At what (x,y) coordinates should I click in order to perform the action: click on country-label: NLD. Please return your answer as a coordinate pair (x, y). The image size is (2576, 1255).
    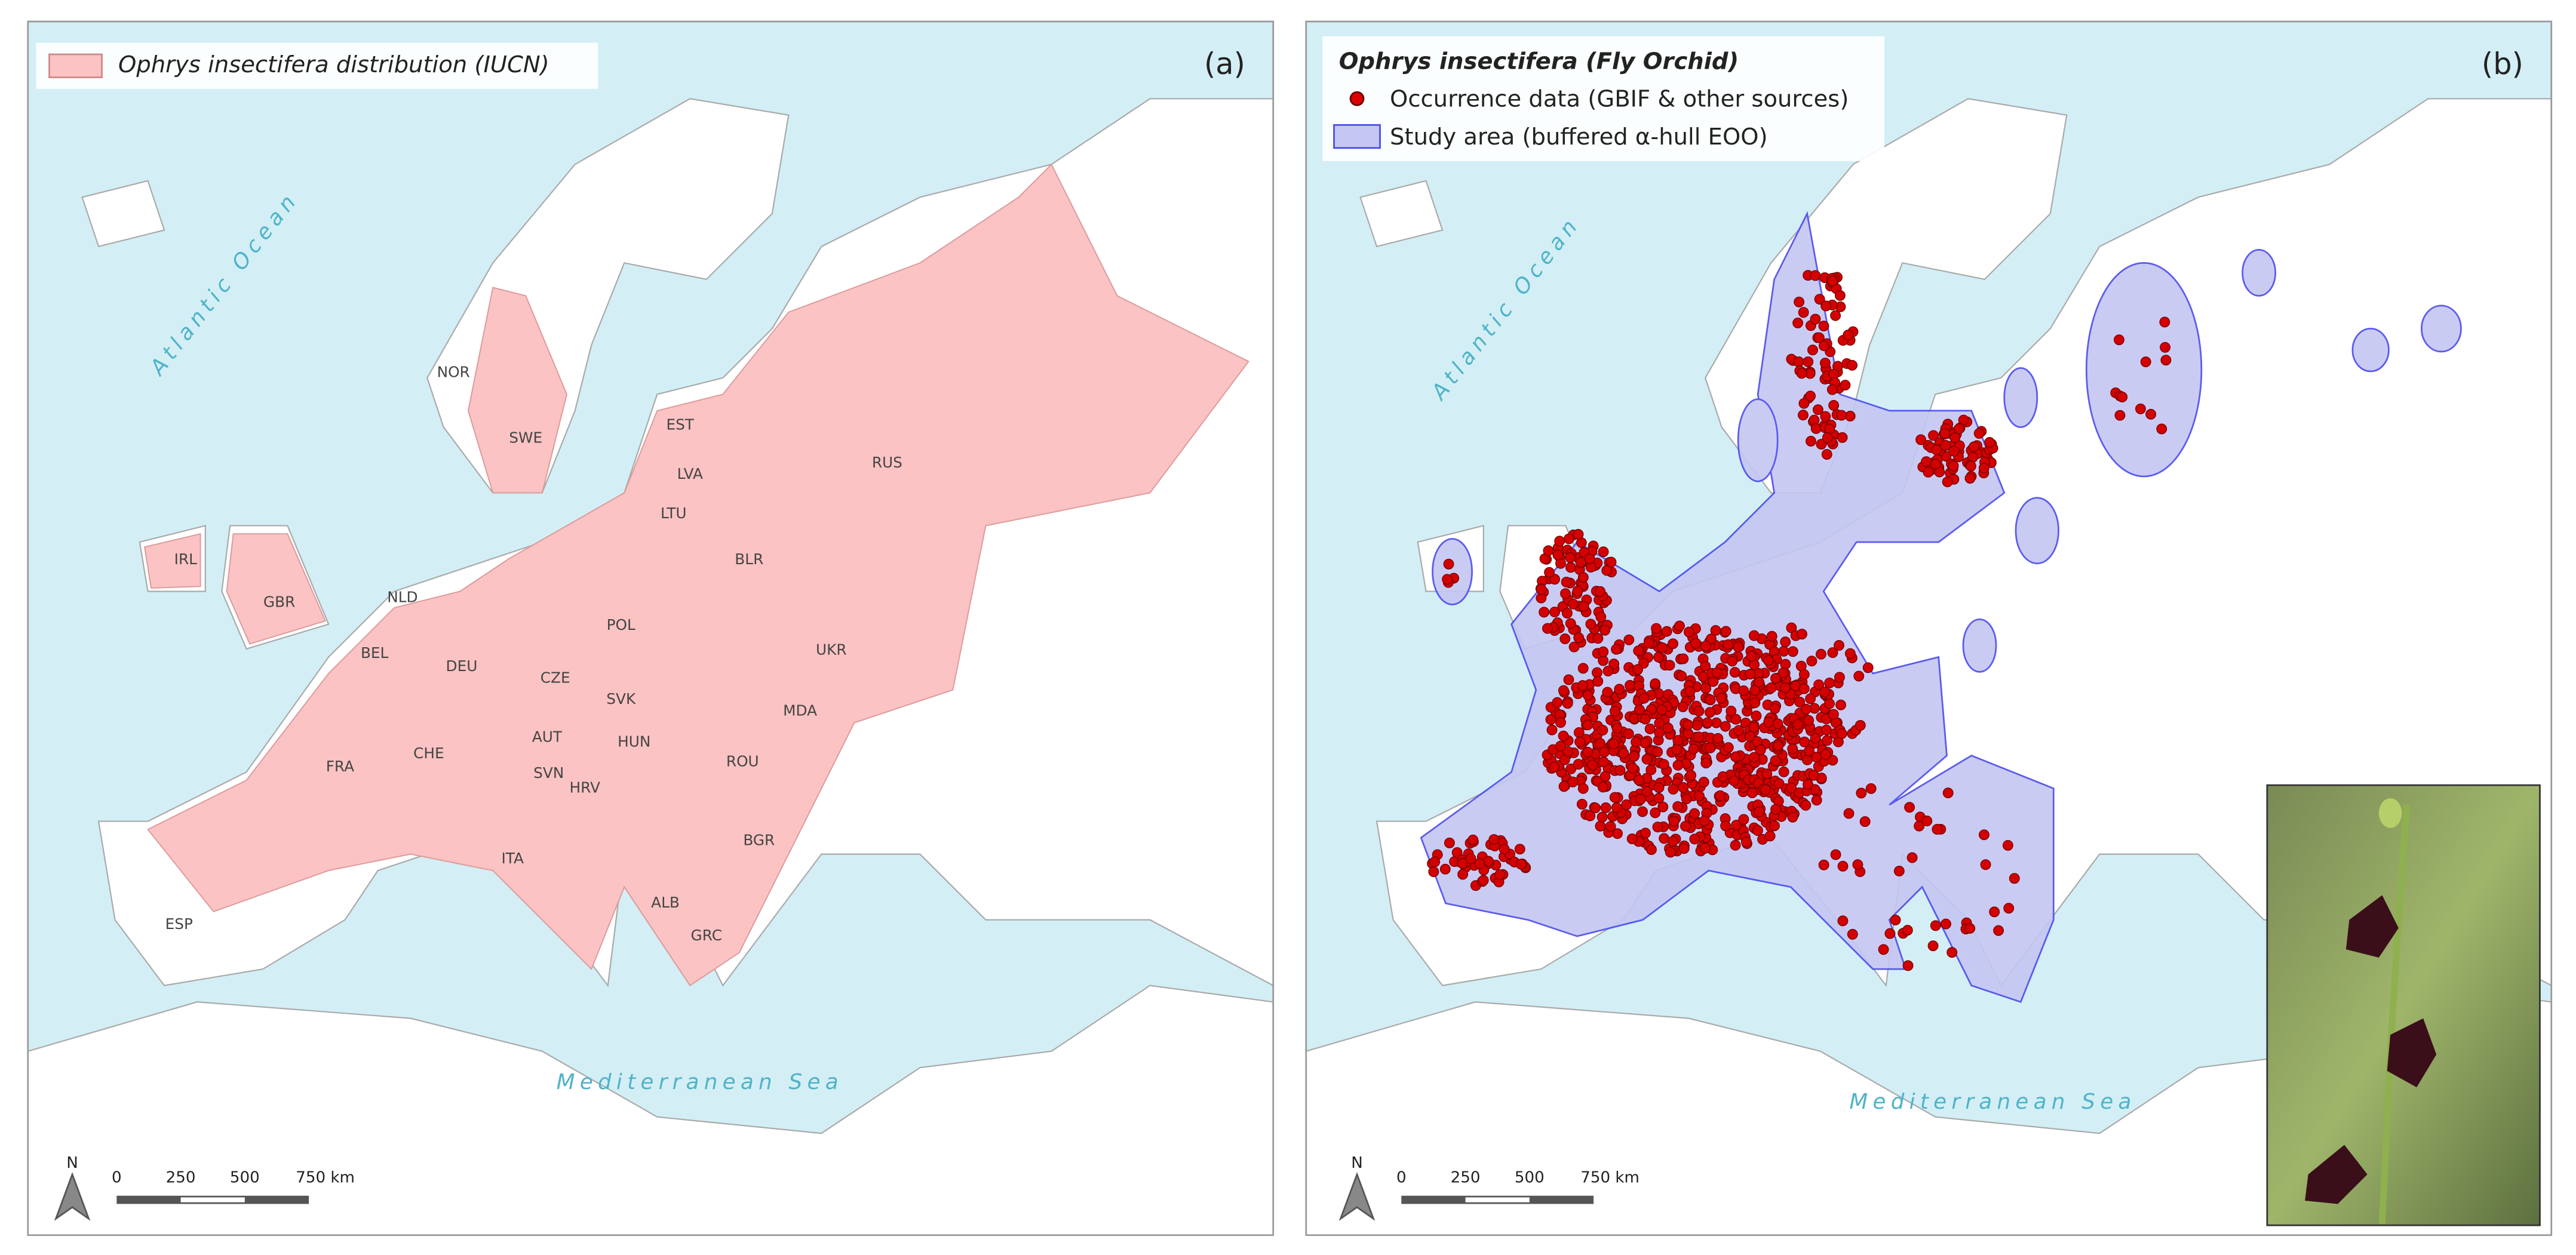
    Looking at the image, I should click on (402, 596).